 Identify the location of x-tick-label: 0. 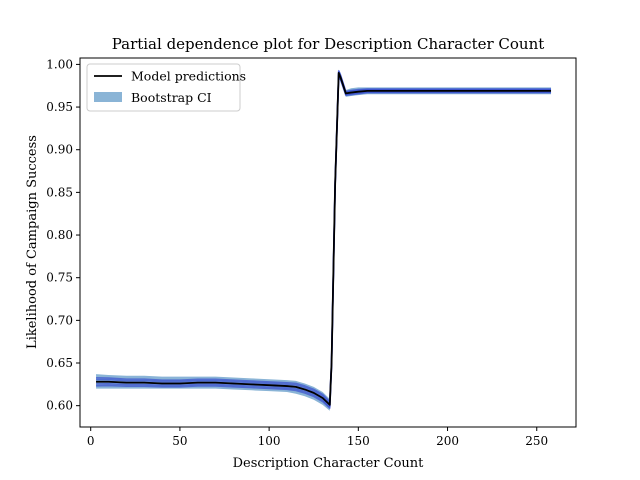
(91, 441).